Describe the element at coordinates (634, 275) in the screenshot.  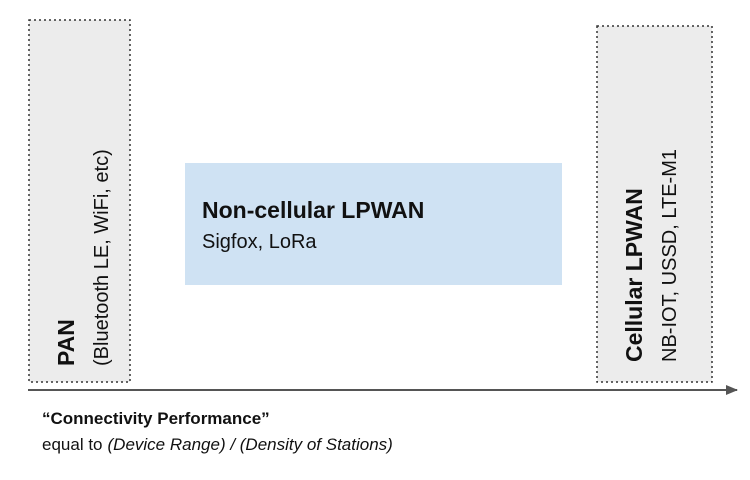
I see `cellular-title: Cellular LPWAN` at that location.